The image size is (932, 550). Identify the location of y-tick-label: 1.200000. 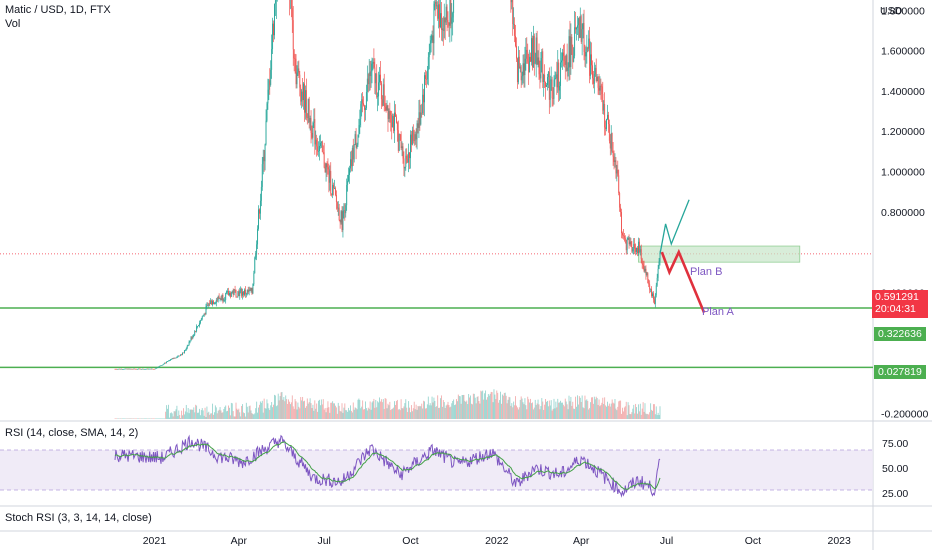
(903, 132).